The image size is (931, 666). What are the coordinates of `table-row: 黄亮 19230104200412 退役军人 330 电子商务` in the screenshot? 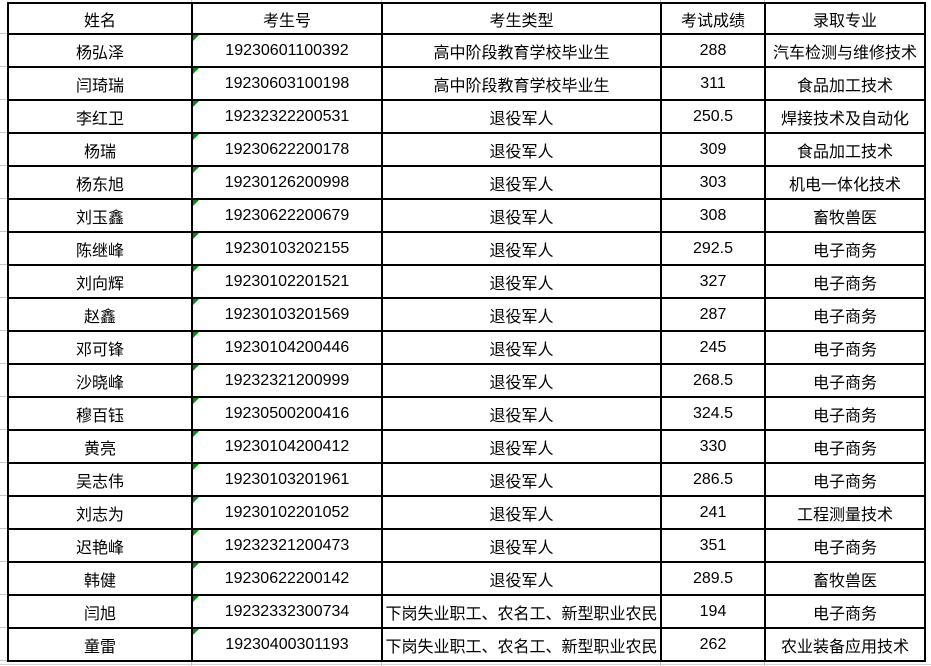 It's located at (466, 446).